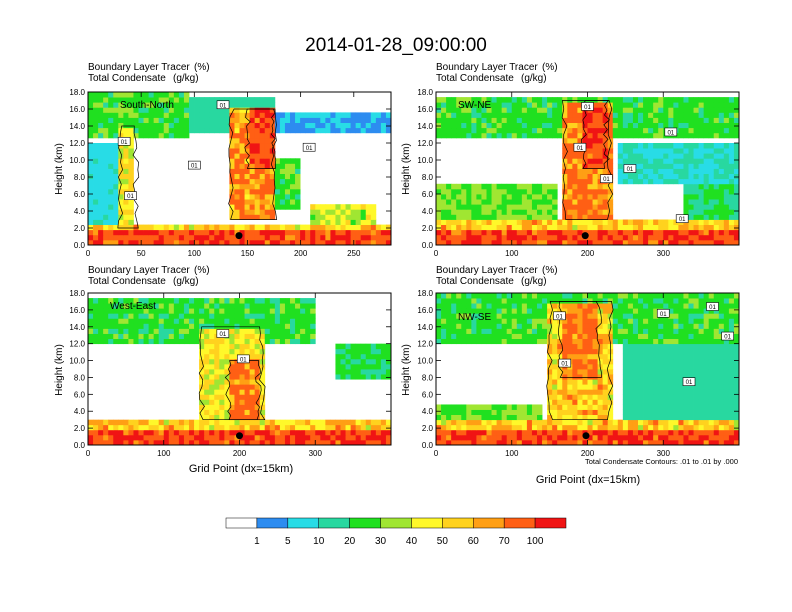 The image size is (792, 612). I want to click on x-tick-label: 100, so click(164, 453).